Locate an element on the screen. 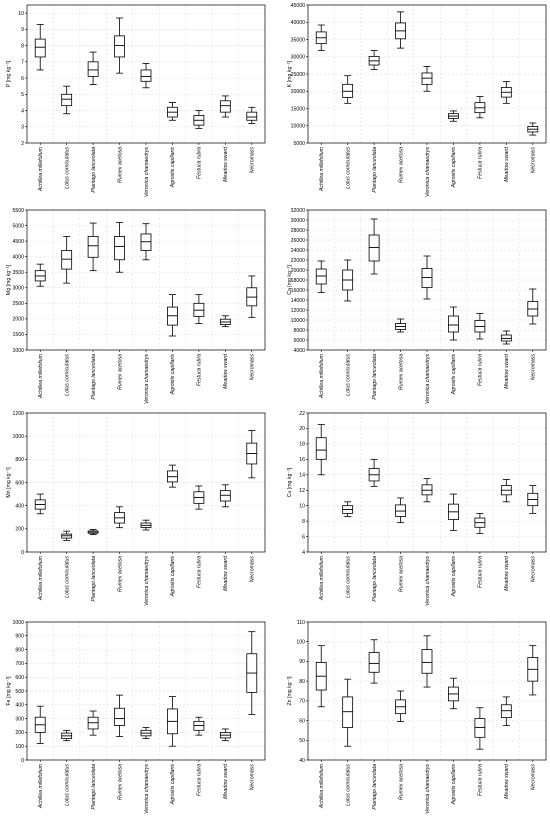  y-tick-label: 5000 is located at coordinates (299, 144).